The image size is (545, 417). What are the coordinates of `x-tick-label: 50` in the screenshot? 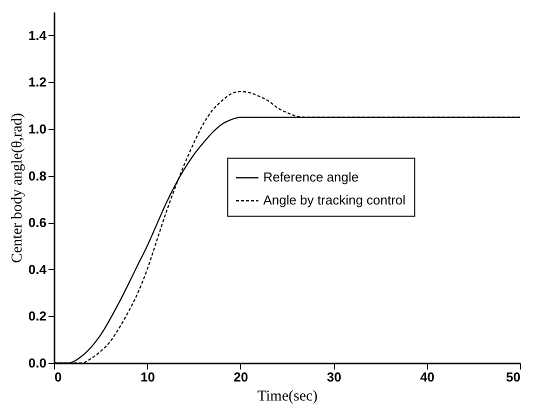 It's located at (513, 377).